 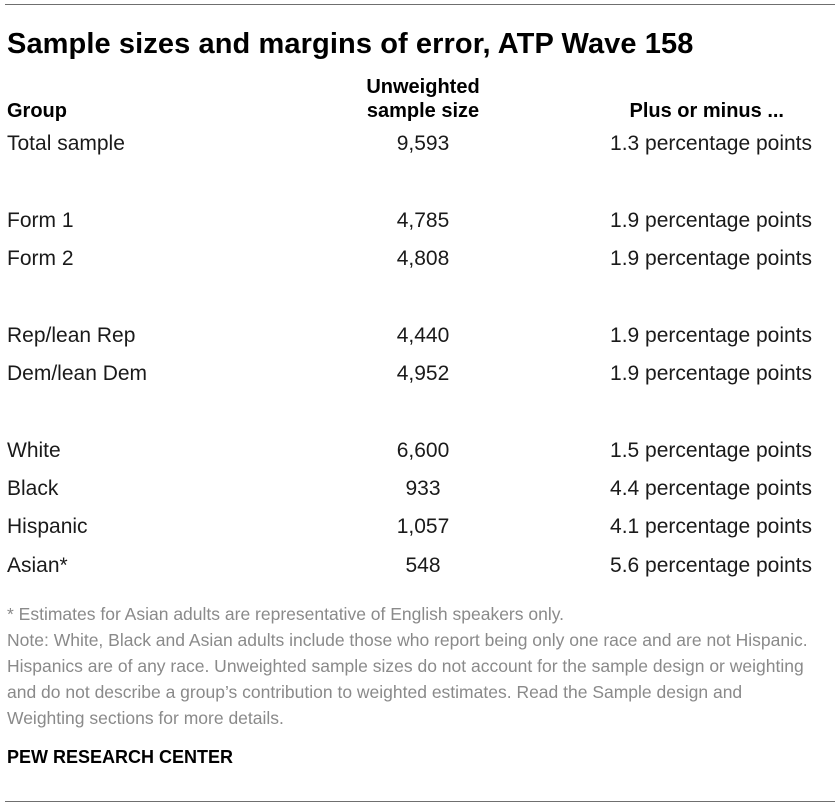 What do you see at coordinates (423, 488) in the screenshot?
I see `row-sample-size: 933` at bounding box center [423, 488].